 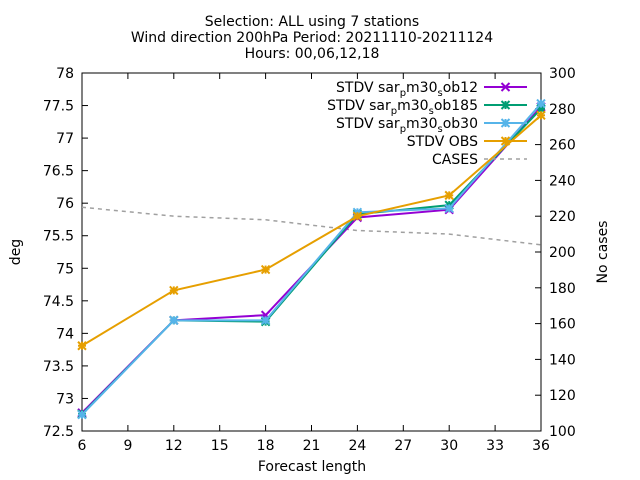 I want to click on y2-tick-label: 140, so click(x=562, y=360).